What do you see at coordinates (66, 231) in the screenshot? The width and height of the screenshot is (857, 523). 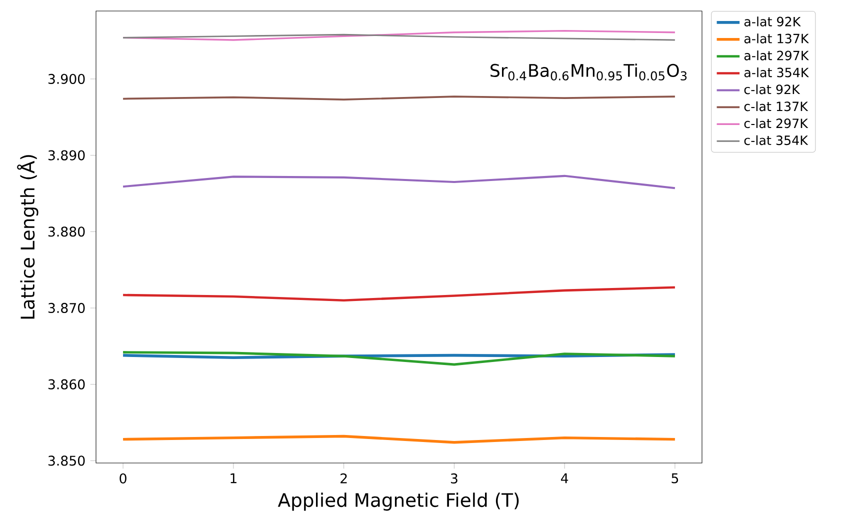 I see `y-tick-label: 3.880` at bounding box center [66, 231].